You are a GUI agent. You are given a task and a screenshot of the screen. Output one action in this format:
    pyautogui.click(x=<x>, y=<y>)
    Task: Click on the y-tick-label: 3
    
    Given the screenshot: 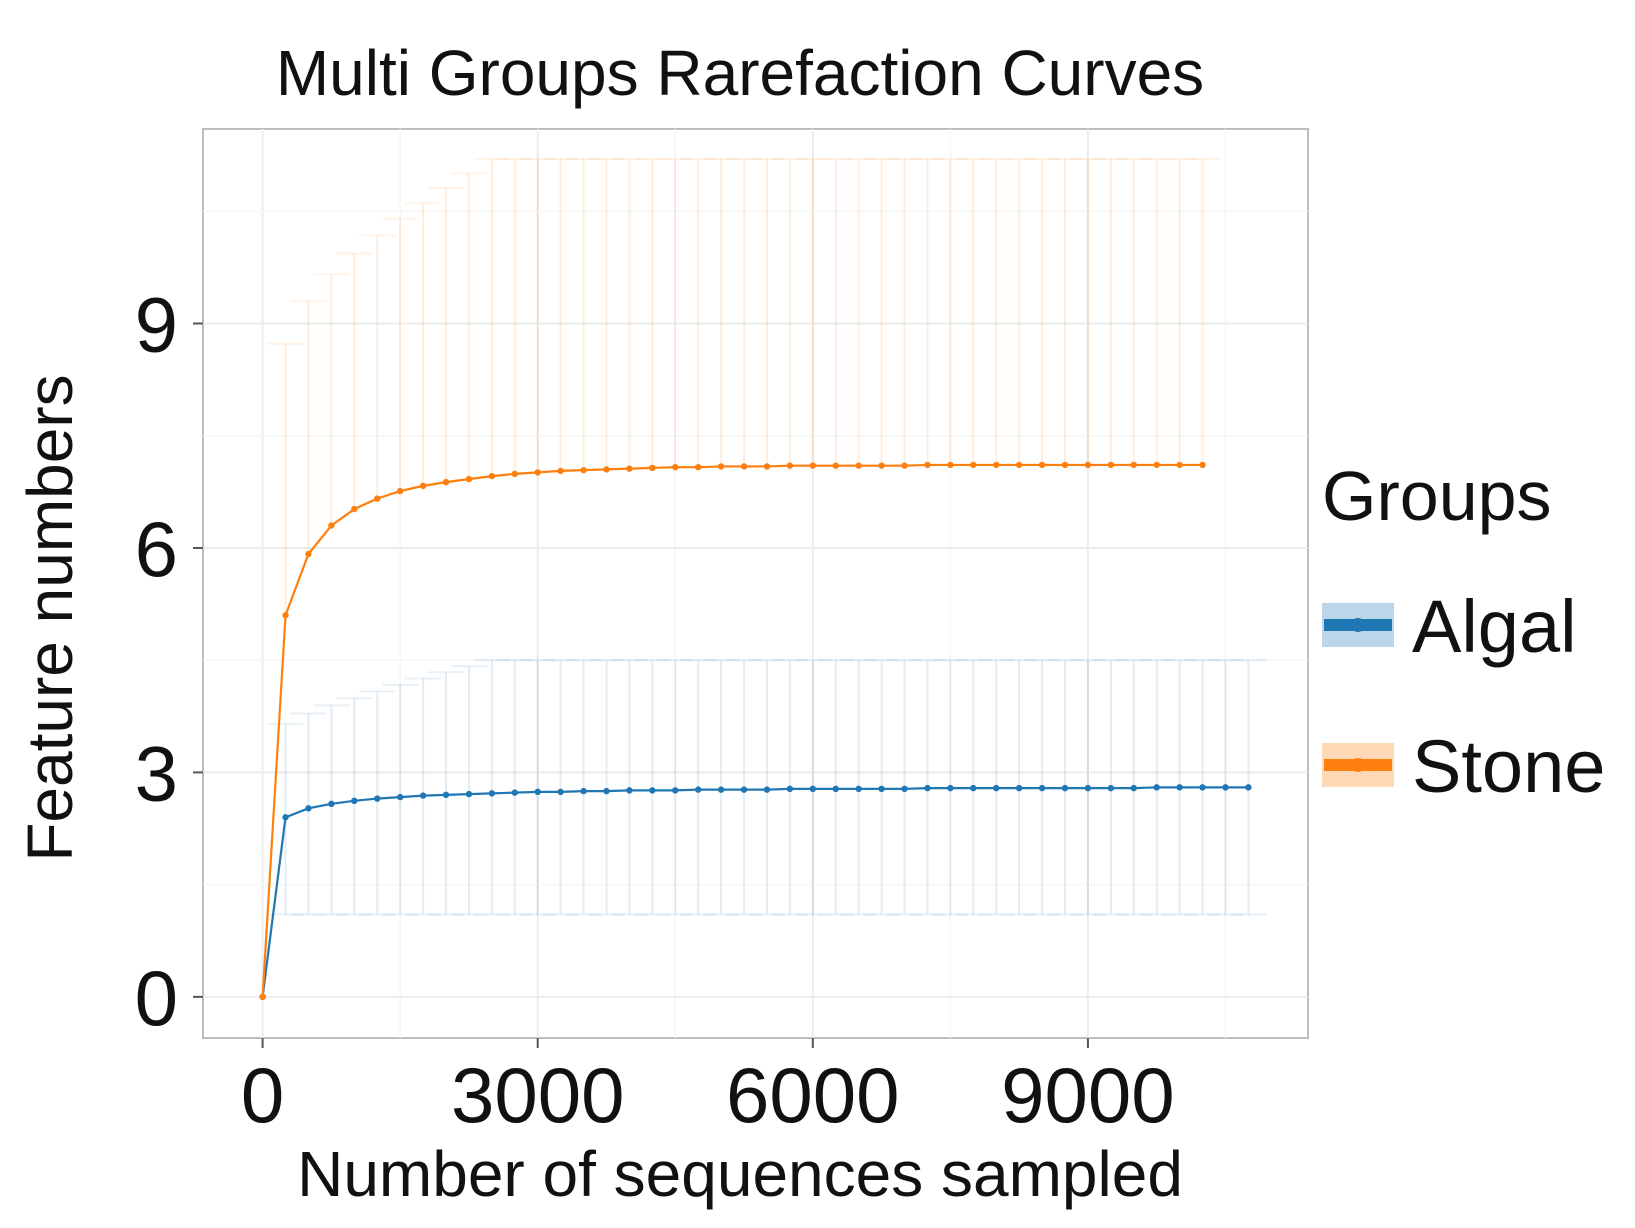 What is the action you would take?
    pyautogui.click(x=156, y=773)
    